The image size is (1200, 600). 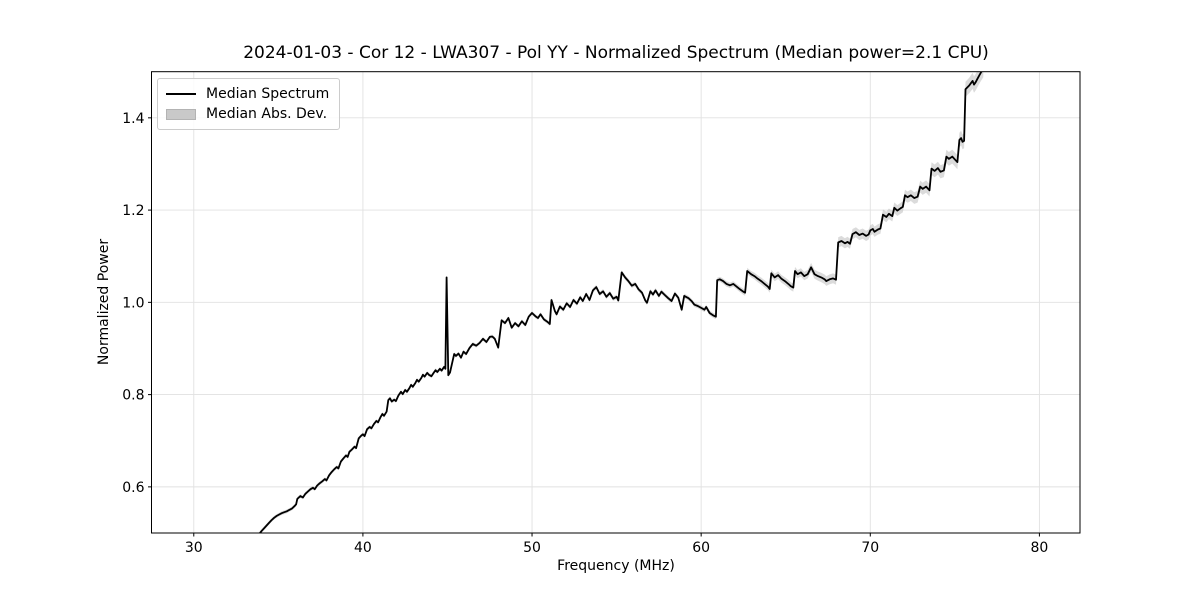 I want to click on legend: Median Spectrum Median Abs. Dev., so click(x=249, y=104).